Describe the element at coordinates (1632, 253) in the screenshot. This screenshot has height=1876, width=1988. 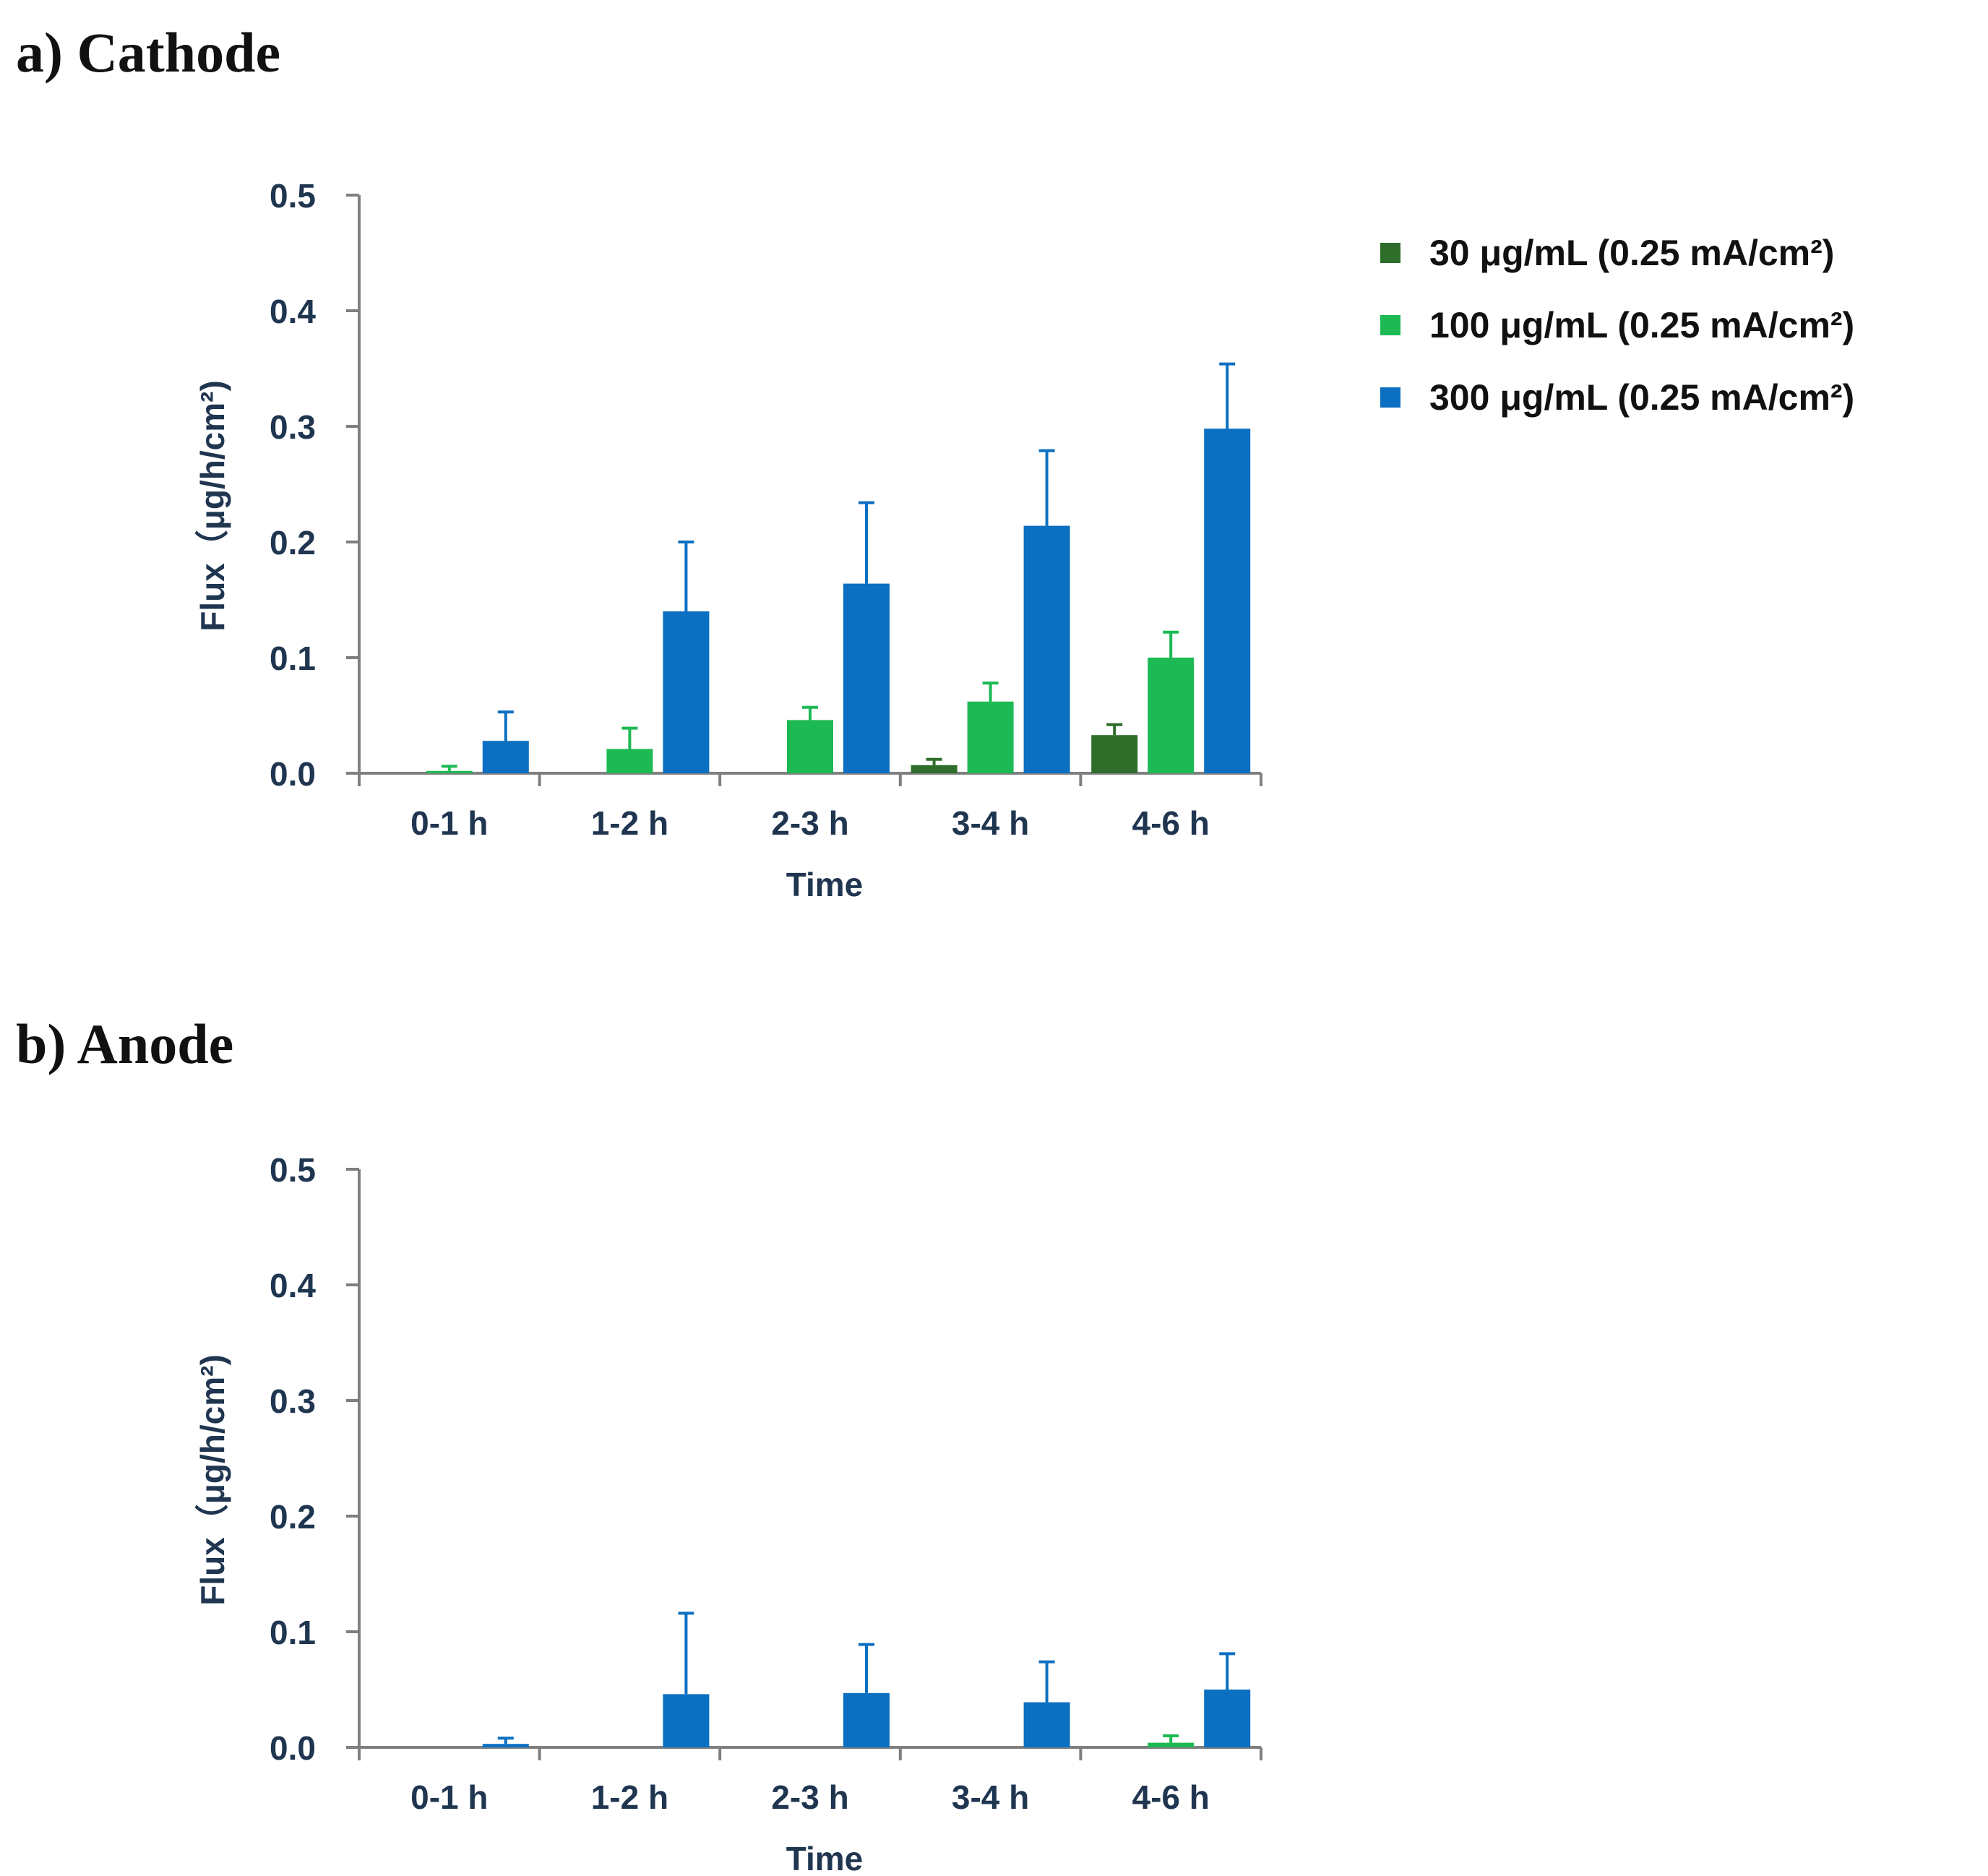
I see `legend-label-30: 30 μg/mL (0.25 mA/cm²)` at that location.